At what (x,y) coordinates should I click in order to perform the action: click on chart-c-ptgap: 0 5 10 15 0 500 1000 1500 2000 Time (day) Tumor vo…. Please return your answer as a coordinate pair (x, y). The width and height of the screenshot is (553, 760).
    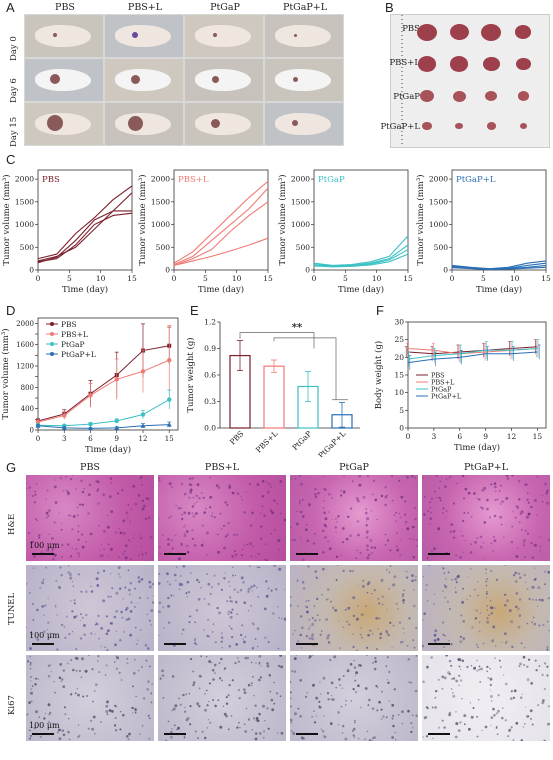
    Looking at the image, I should click on (345, 232).